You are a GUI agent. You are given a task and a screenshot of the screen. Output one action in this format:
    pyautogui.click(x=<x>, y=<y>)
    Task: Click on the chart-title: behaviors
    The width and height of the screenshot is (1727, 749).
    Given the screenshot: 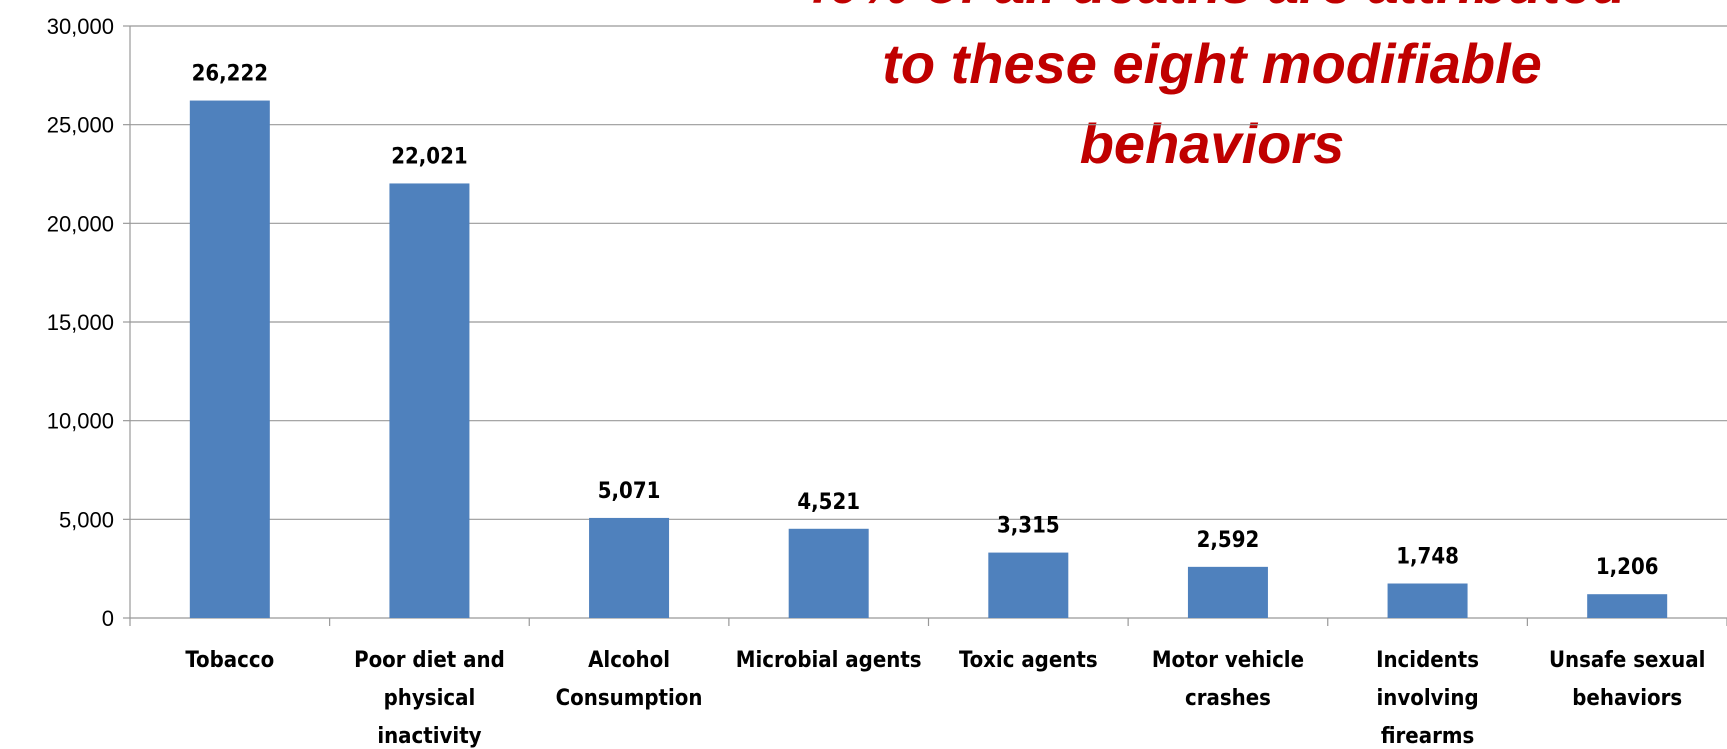 What is the action you would take?
    pyautogui.click(x=1212, y=143)
    